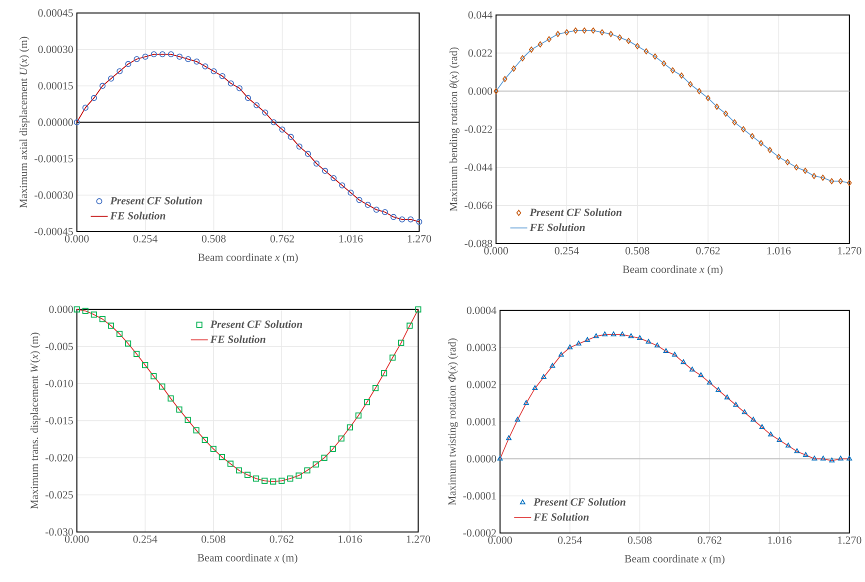 The image size is (865, 582). Describe the element at coordinates (850, 540) in the screenshot. I see `x-tick-label: 1.270` at that location.